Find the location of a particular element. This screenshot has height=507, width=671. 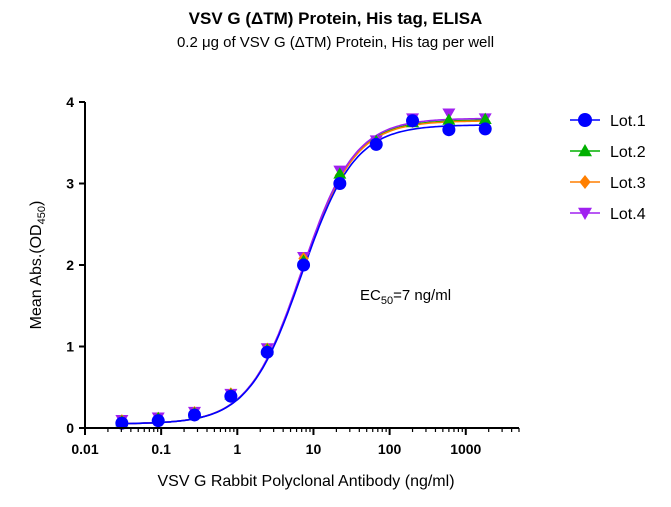

legend-label: Lot.2 is located at coordinates (628, 152).